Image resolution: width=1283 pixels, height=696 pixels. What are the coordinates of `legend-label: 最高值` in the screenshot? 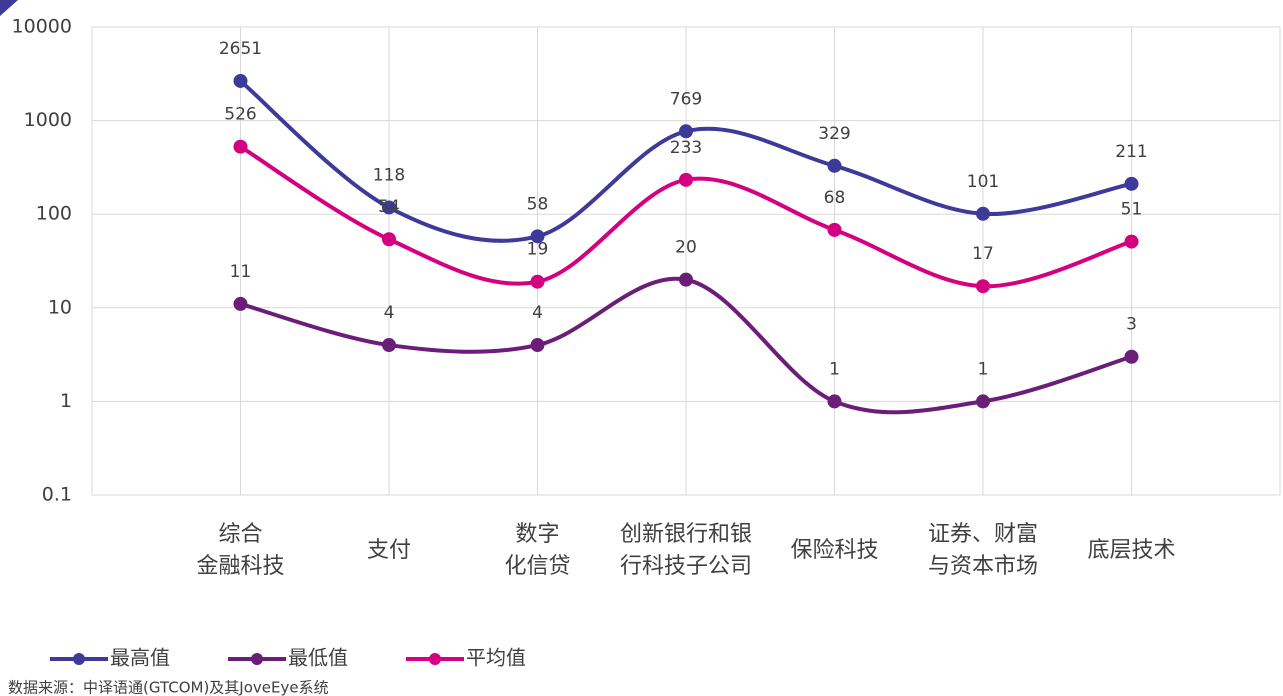 It's located at (140, 658).